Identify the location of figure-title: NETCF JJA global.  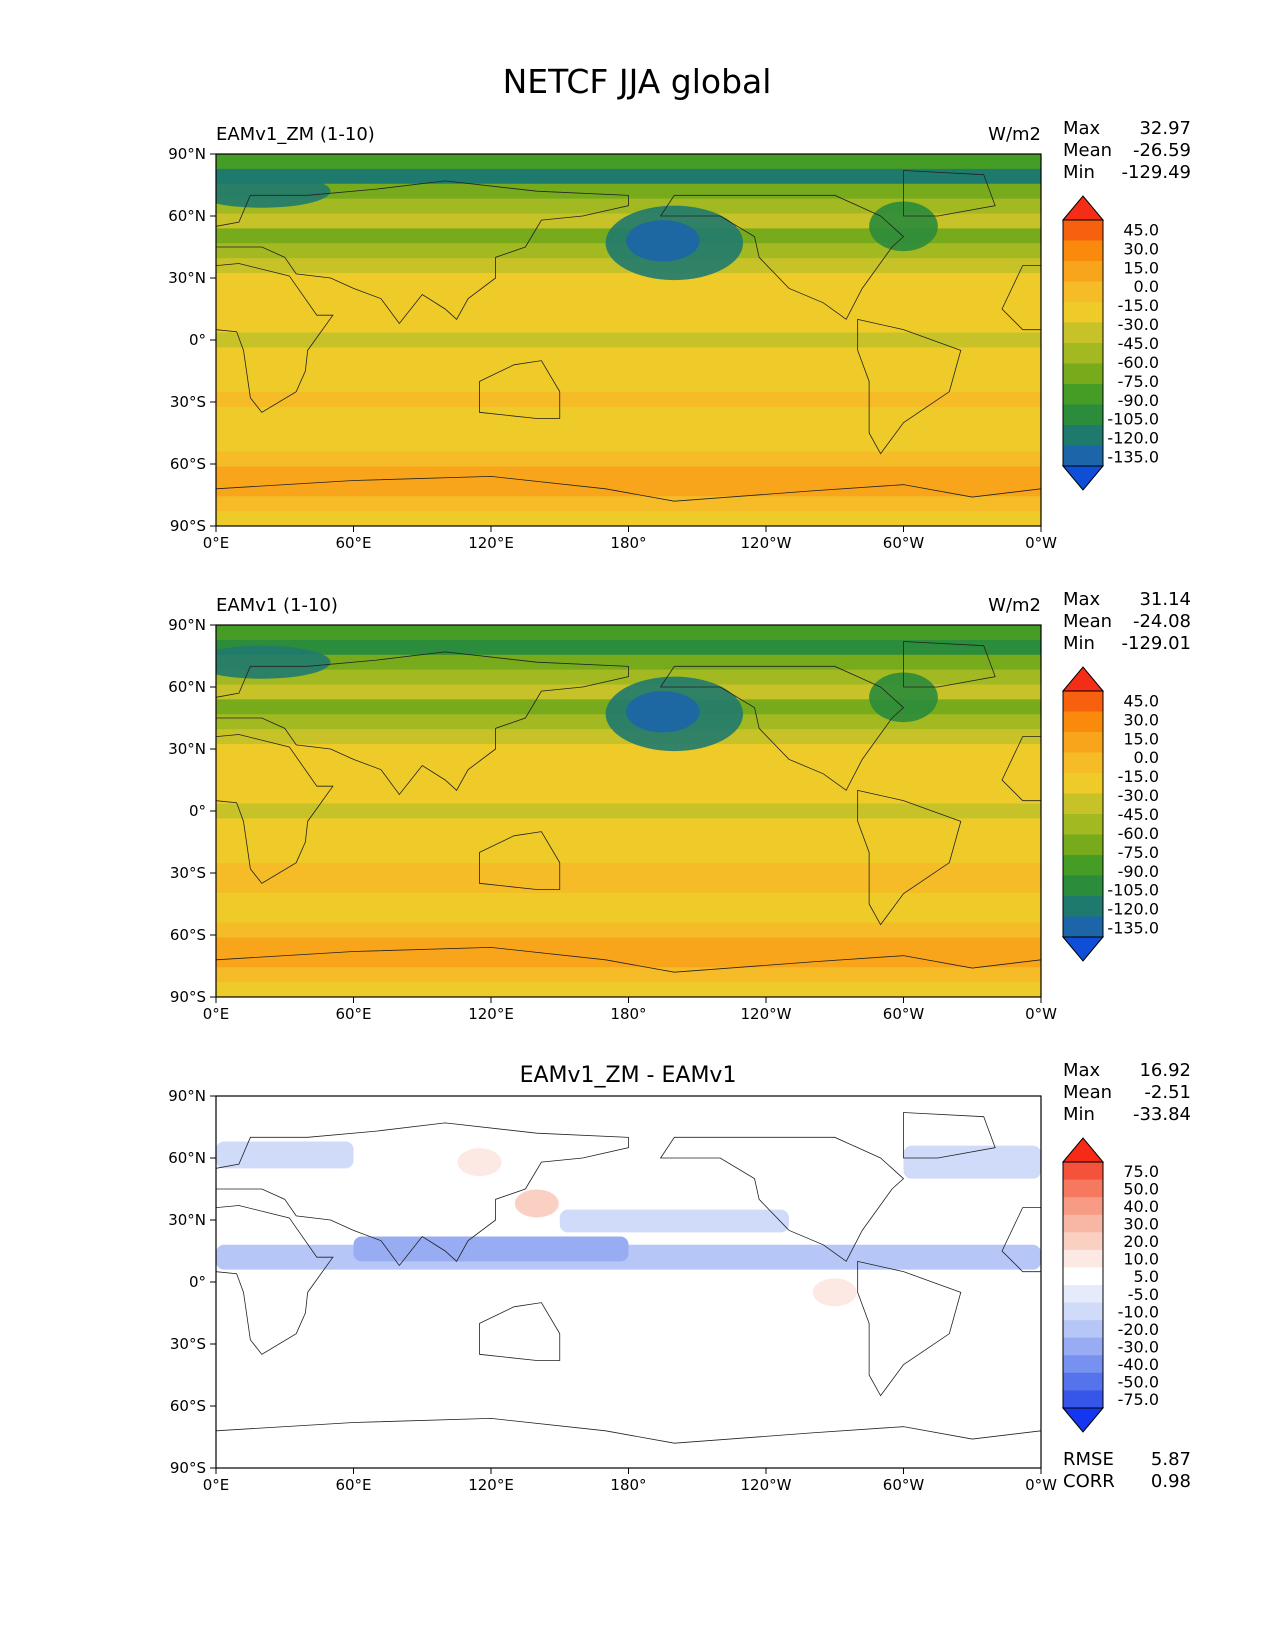
(637, 81).